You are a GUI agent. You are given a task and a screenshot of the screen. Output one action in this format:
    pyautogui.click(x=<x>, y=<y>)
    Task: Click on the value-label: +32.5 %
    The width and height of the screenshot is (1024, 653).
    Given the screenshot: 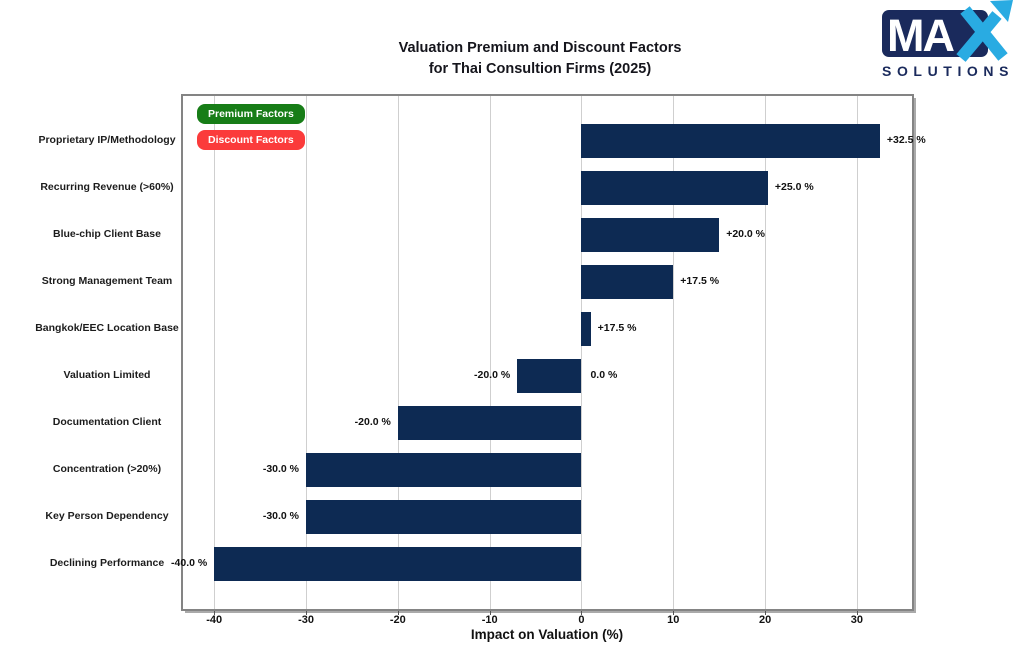 What is the action you would take?
    pyautogui.click(x=906, y=140)
    